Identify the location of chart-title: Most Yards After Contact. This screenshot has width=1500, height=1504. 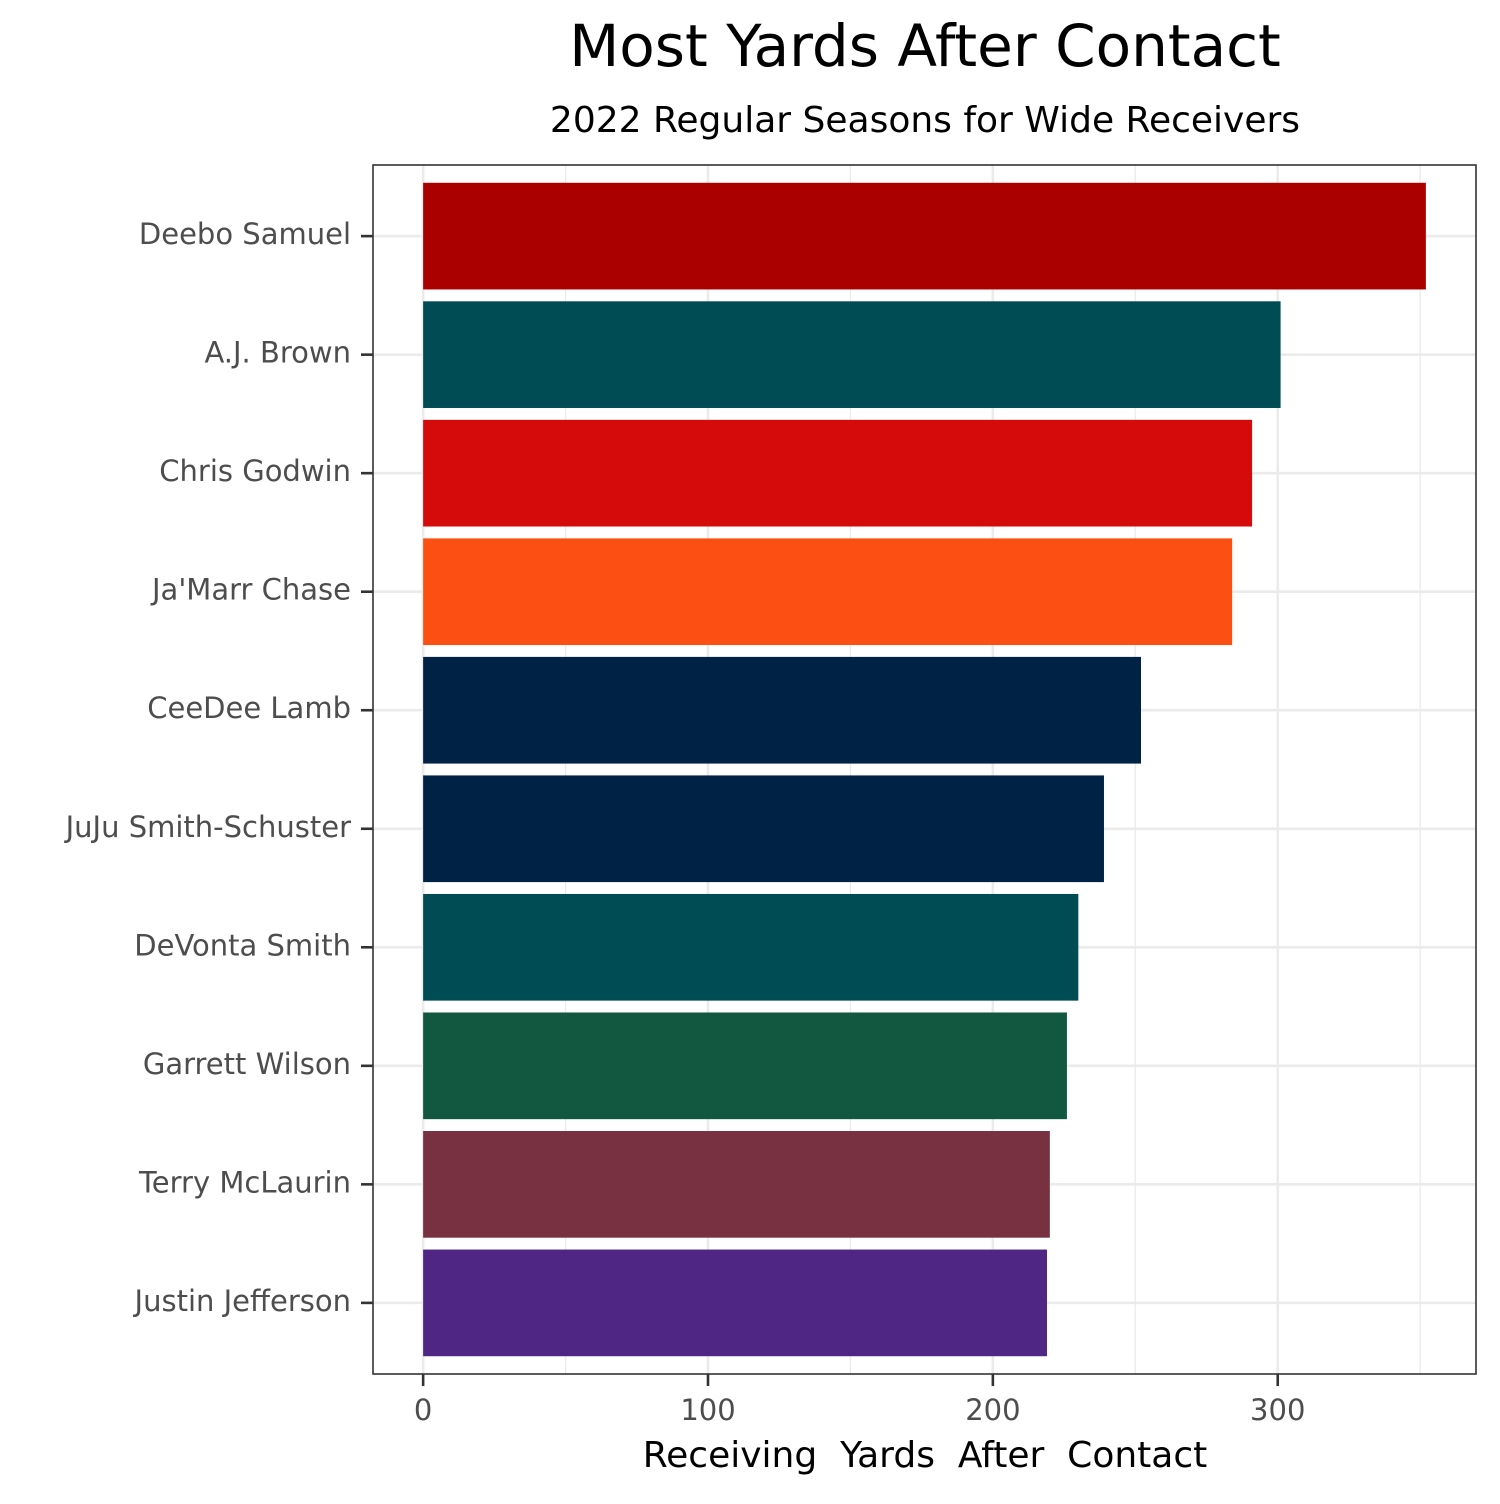
(925, 46).